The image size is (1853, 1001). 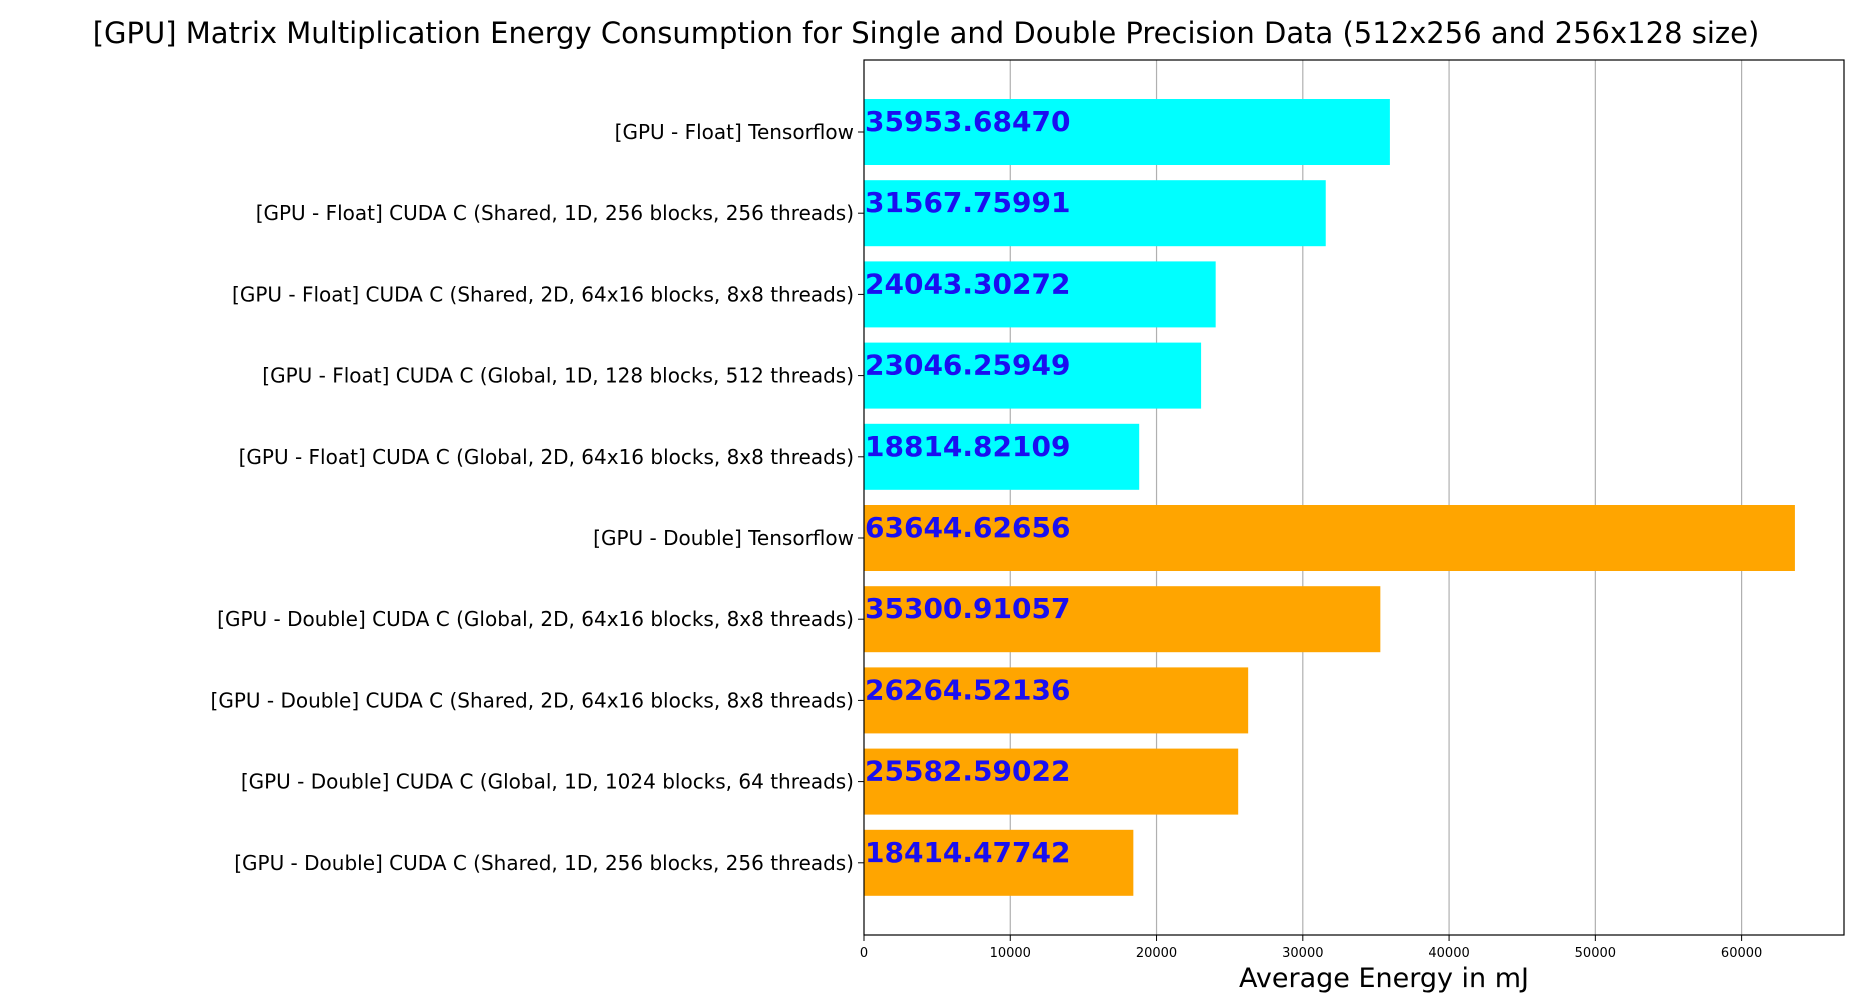 I want to click on data-label: 18814.82109, so click(x=967, y=446).